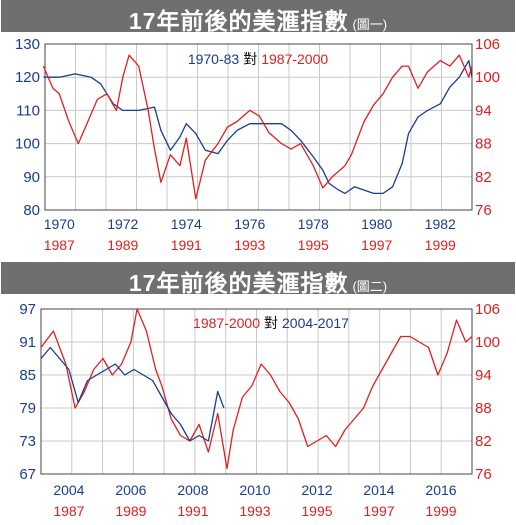 The image size is (516, 525). I want to click on chart-title-2: 17年前後的美滙指數, so click(238, 283).